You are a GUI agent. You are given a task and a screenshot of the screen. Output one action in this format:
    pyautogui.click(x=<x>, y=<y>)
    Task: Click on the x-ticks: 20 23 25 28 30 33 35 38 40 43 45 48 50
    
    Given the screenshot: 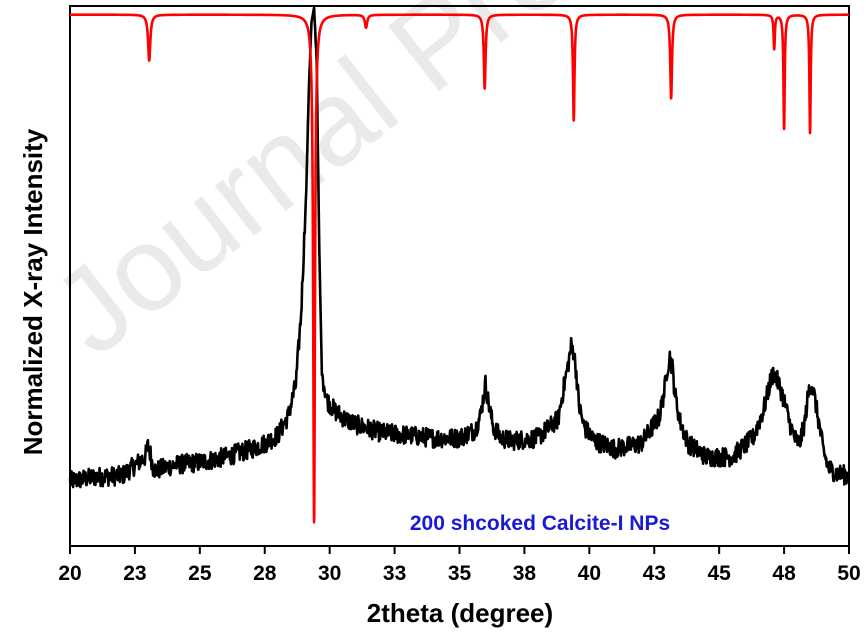 What is the action you would take?
    pyautogui.click(x=459, y=565)
    